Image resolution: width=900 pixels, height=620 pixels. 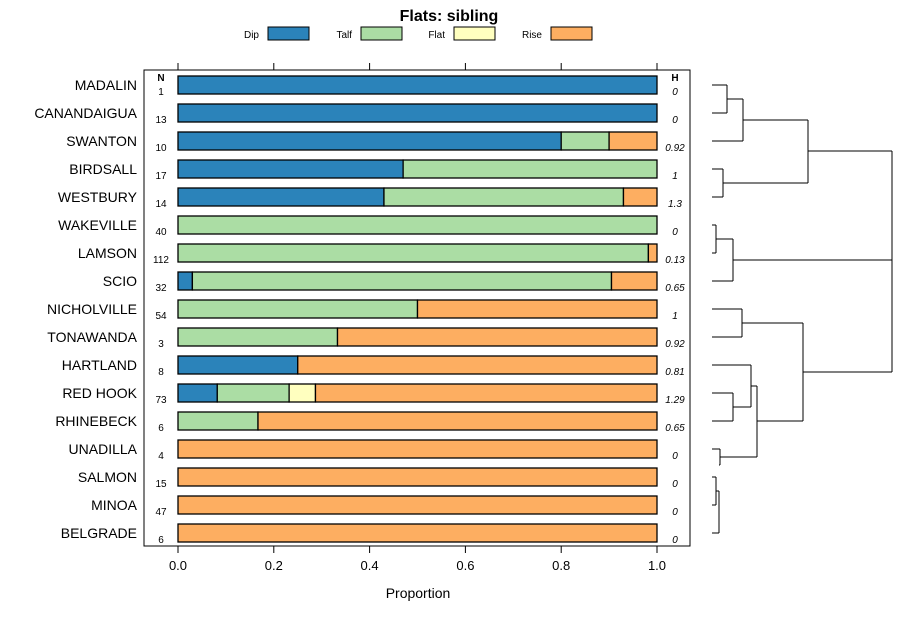 I want to click on n-value-rhinebeck: 6, so click(x=161, y=428).